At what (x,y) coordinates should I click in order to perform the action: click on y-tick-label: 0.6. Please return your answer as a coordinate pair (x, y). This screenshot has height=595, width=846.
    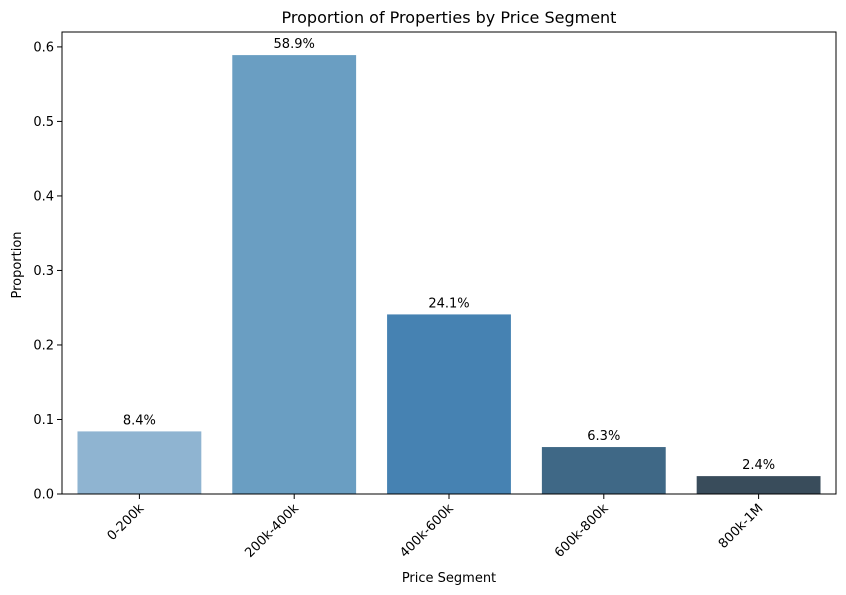
    Looking at the image, I should click on (43, 47).